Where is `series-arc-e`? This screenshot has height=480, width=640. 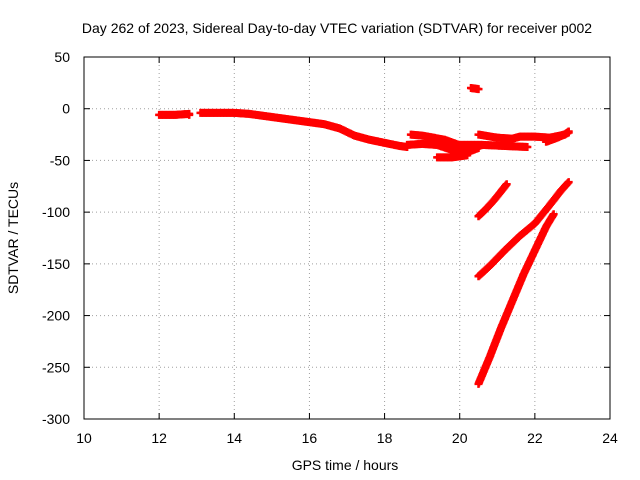 series-arc-e is located at coordinates (557, 137).